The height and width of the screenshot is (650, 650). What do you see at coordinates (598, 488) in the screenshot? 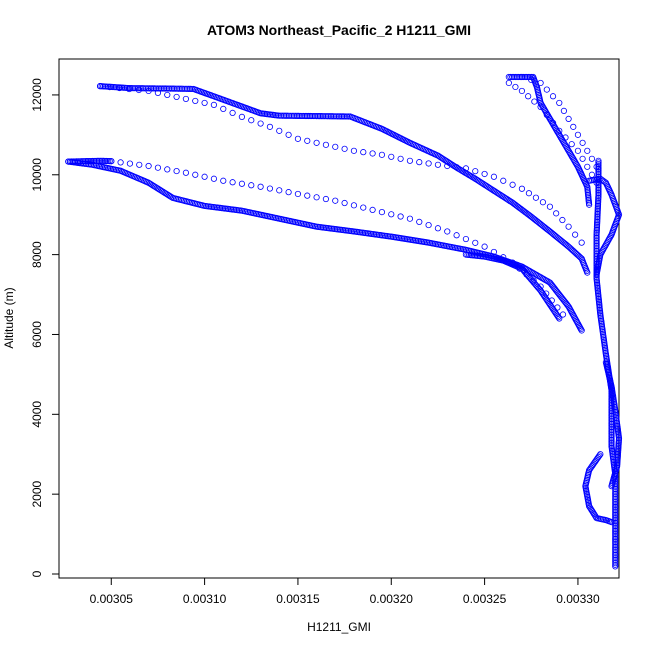
I see `series-dense-loop` at bounding box center [598, 488].